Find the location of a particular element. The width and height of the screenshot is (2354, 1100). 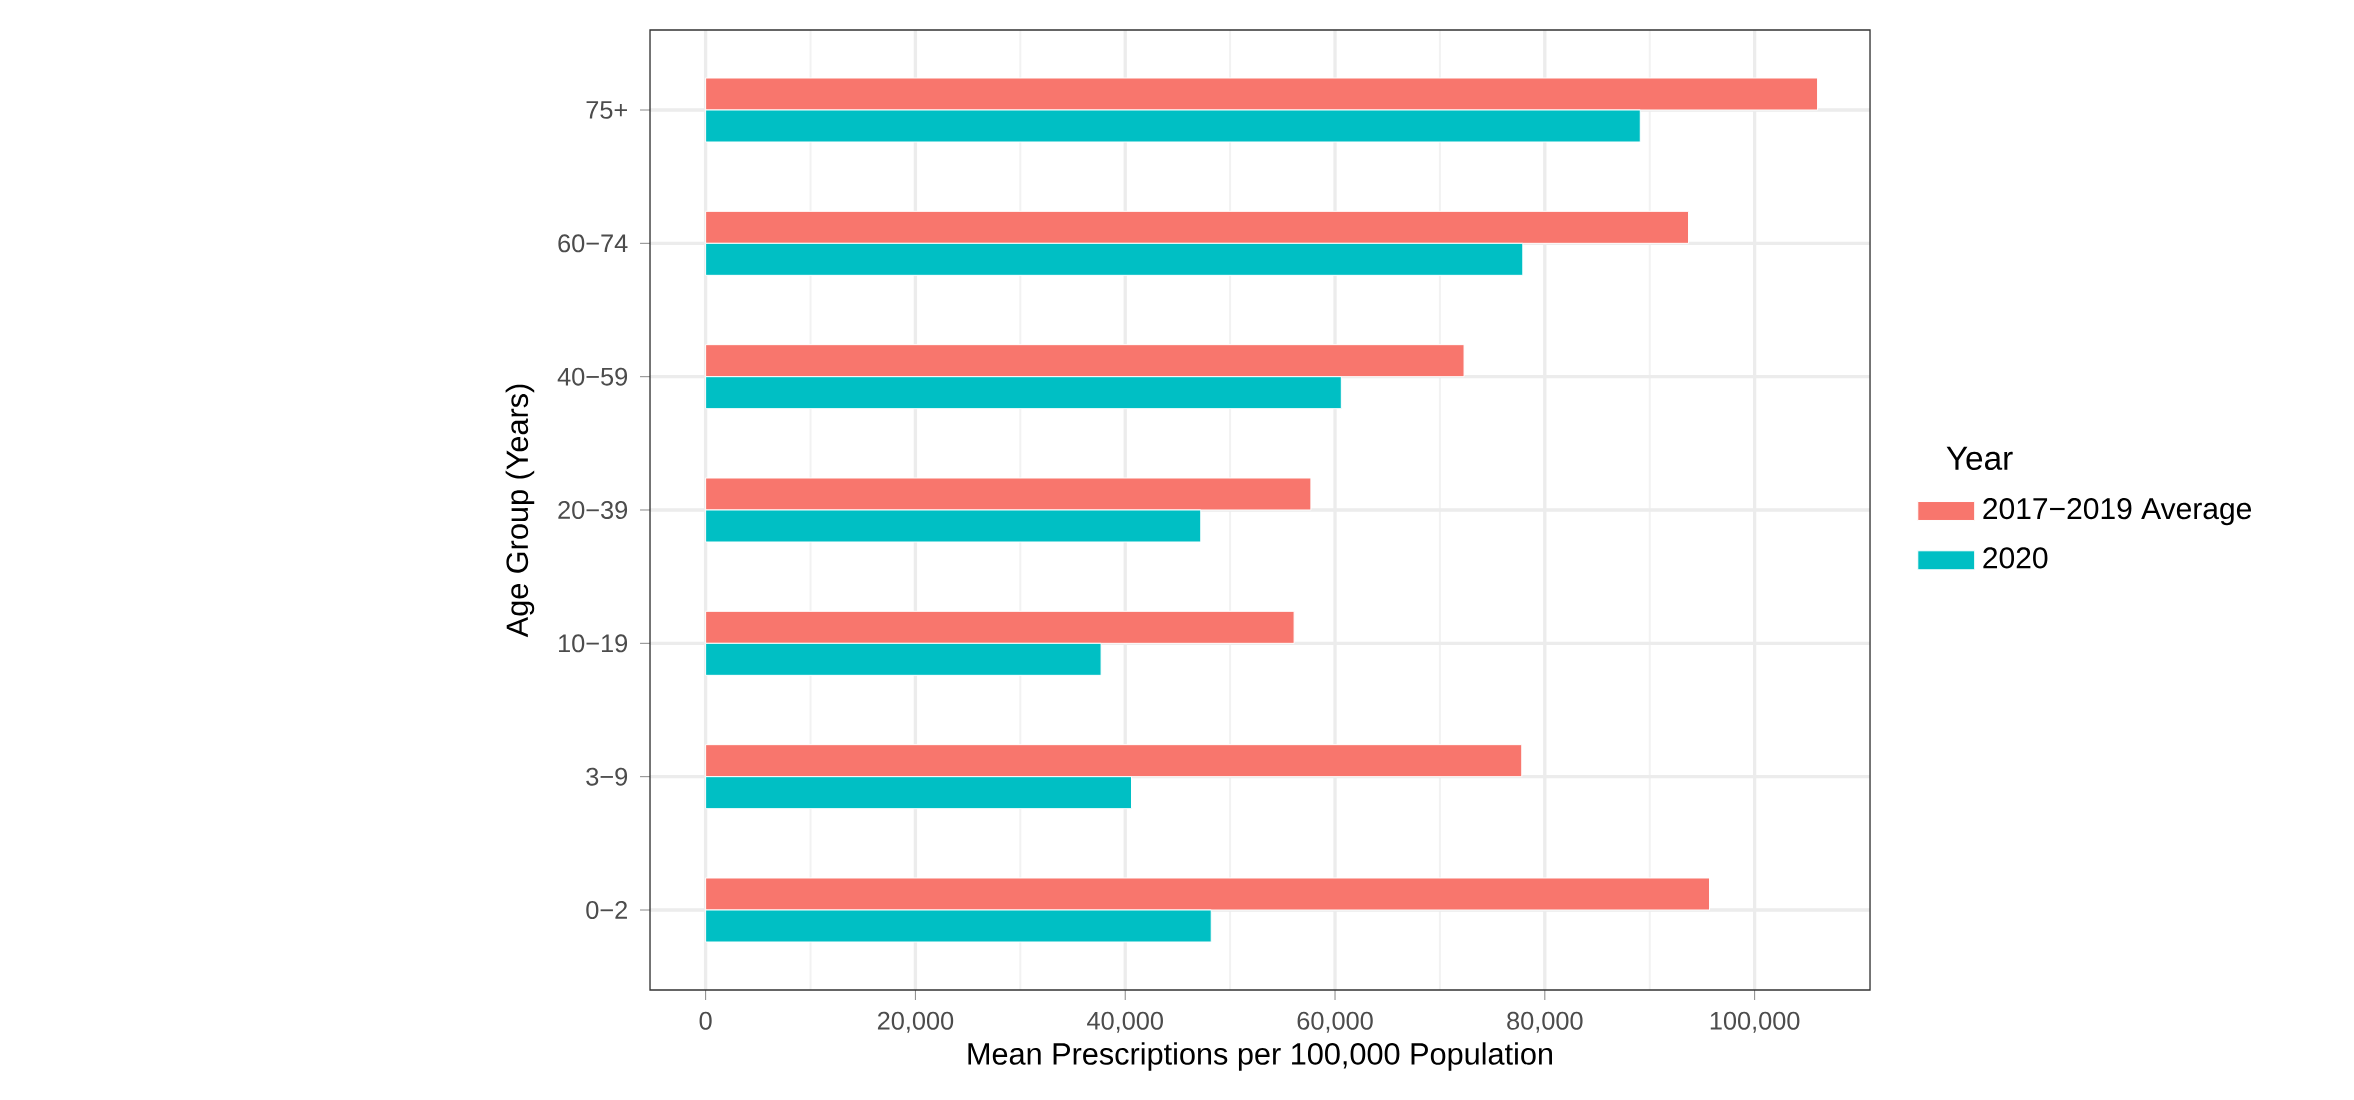

y-axis-title: Age Group (Years) is located at coordinates (520, 511).